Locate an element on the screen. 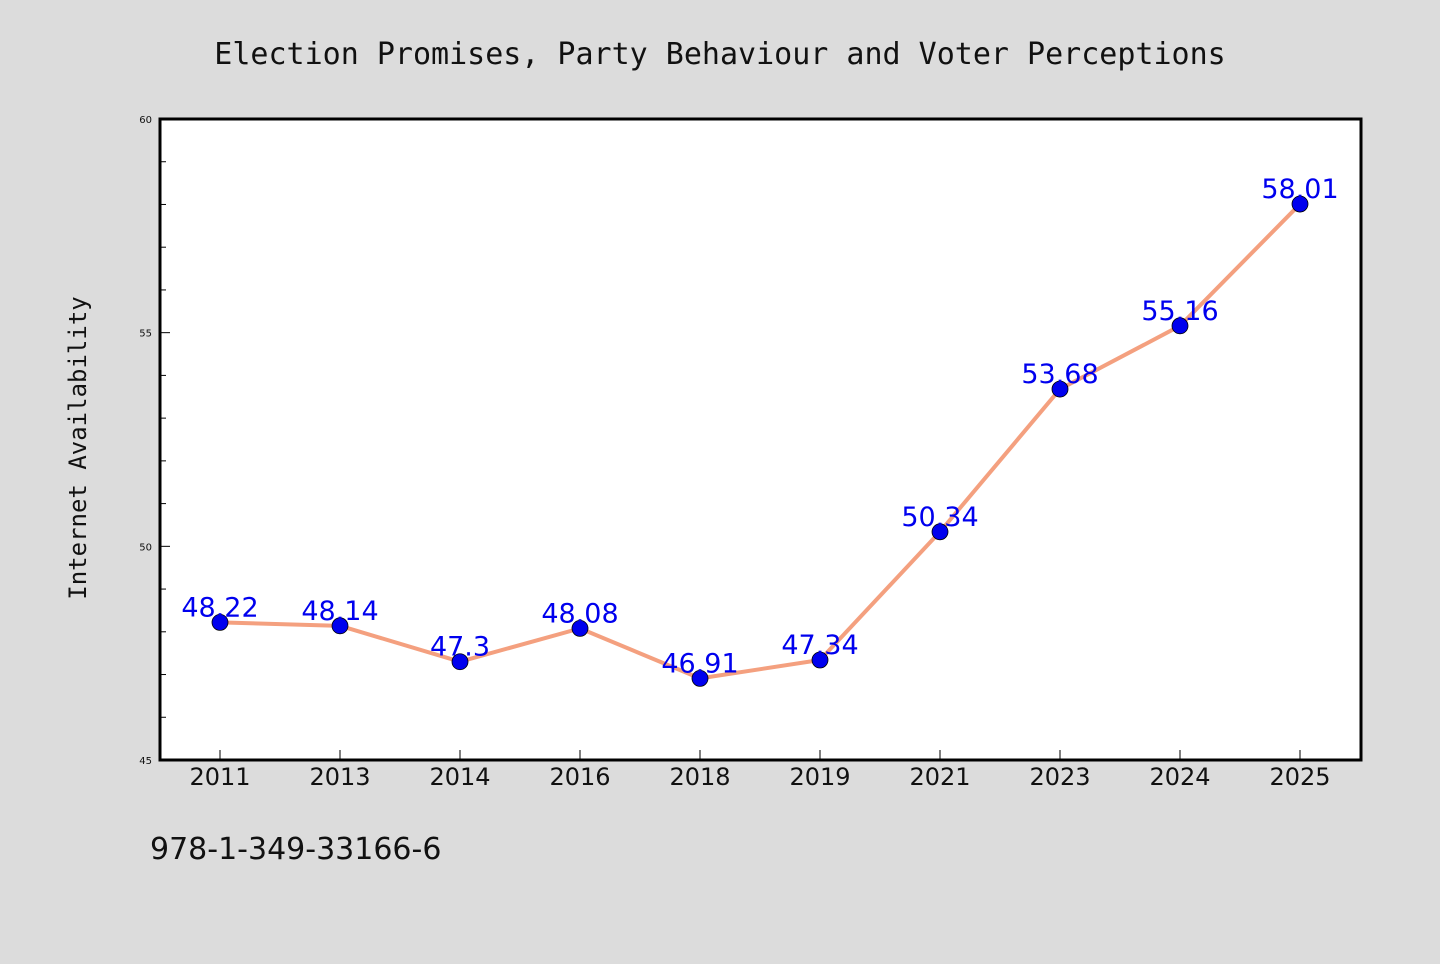 The width and height of the screenshot is (1440, 964). x-tick-label: 2025 is located at coordinates (1299, 777).